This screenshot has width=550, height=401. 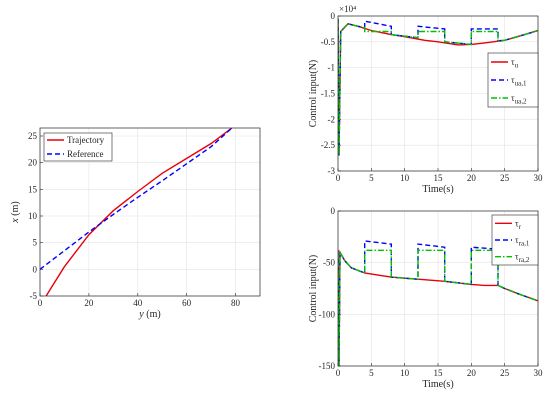 I want to click on y-tick-label: -1, so click(x=332, y=68).